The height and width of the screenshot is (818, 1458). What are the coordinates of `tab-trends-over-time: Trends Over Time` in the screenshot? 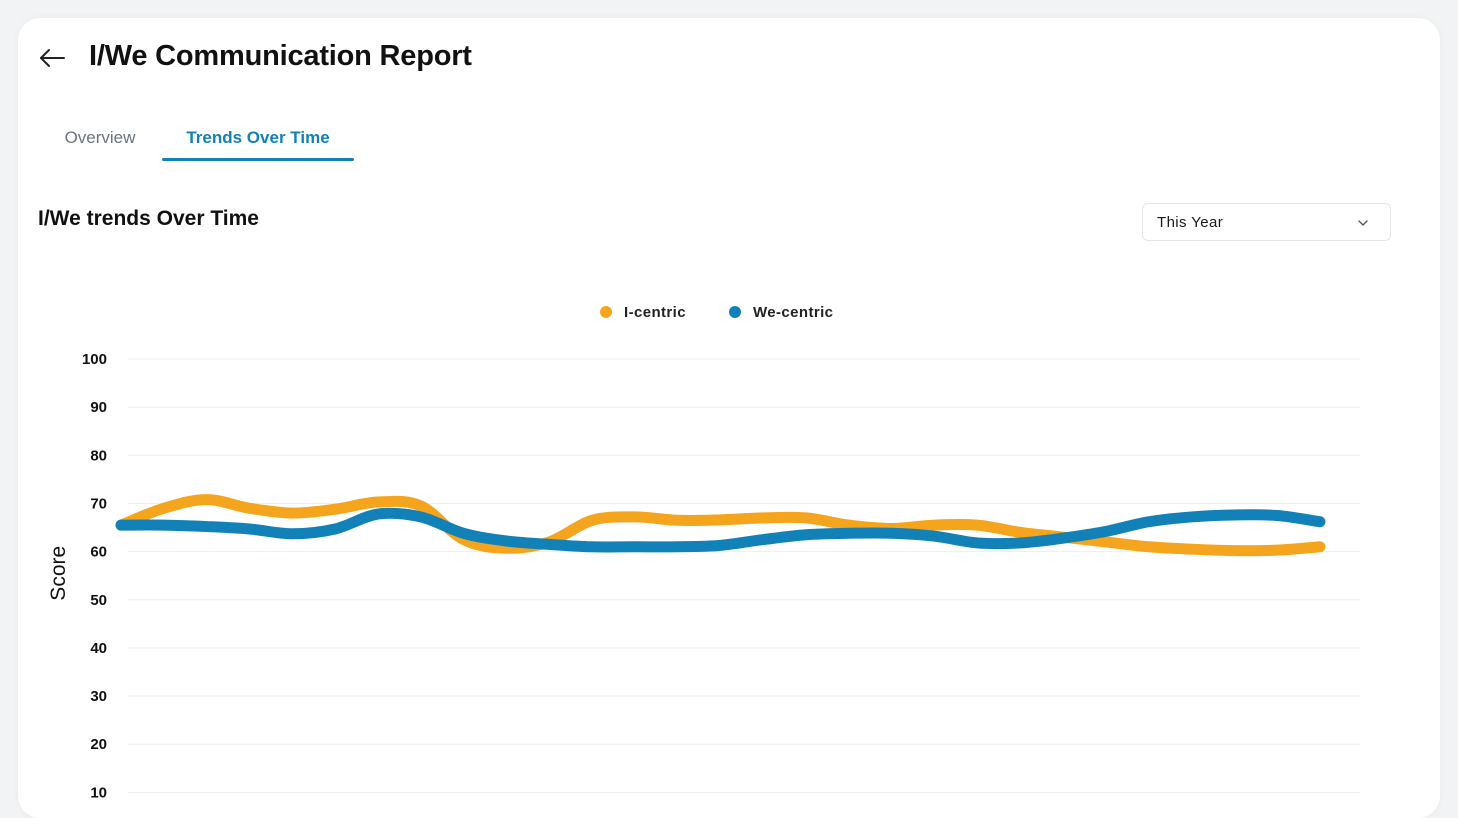 It's located at (258, 137).